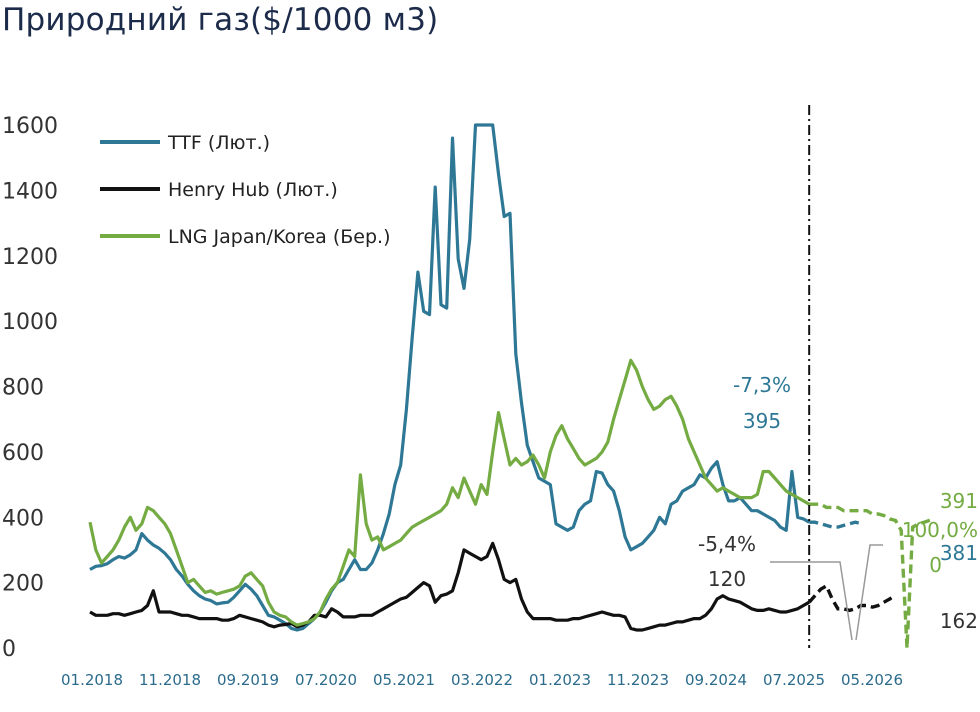 This screenshot has width=980, height=712. Describe the element at coordinates (872, 680) in the screenshot. I see `x-tick-label: 05.2026` at that location.